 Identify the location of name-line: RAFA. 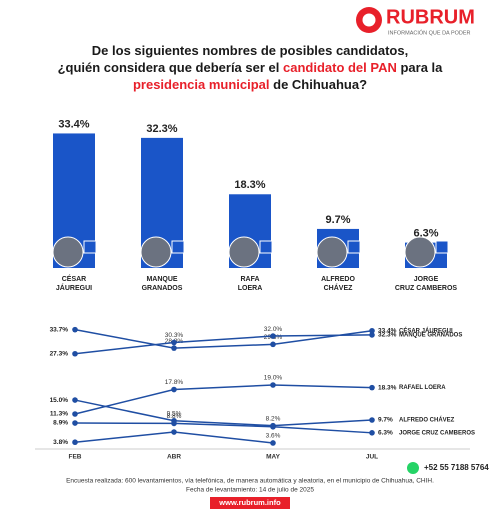
(249, 279).